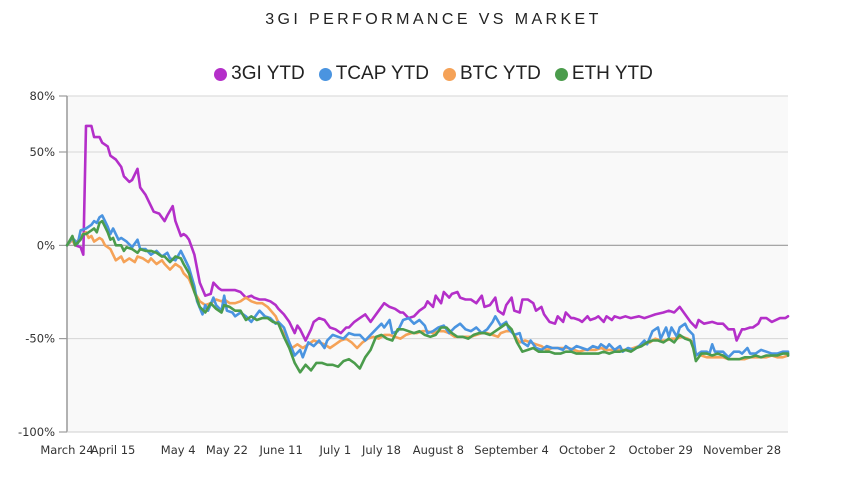 The height and width of the screenshot is (490, 867). I want to click on legend-item-3gi: 3GI YTD, so click(259, 74).